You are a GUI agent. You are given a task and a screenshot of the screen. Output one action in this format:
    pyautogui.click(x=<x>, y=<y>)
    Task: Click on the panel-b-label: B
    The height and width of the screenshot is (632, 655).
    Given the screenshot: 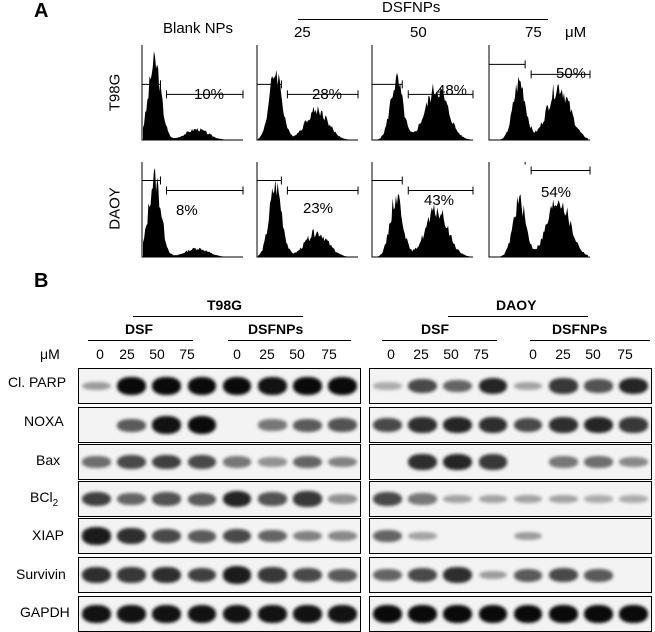 What is the action you would take?
    pyautogui.click(x=41, y=281)
    